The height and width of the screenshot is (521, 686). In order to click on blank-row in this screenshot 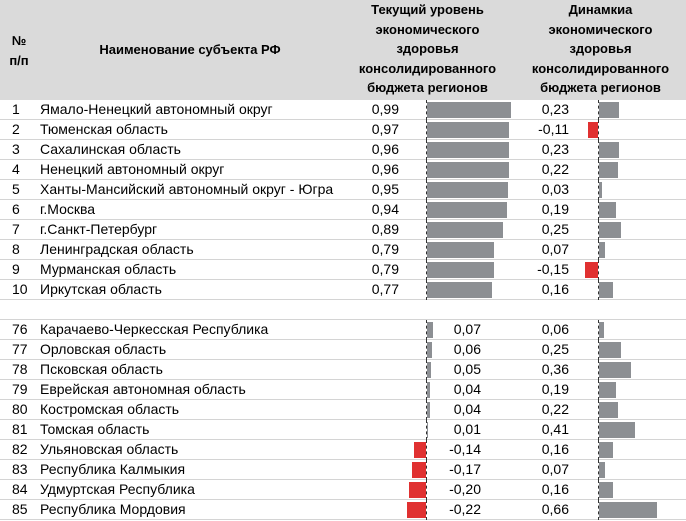, I will do `click(343, 310)`.